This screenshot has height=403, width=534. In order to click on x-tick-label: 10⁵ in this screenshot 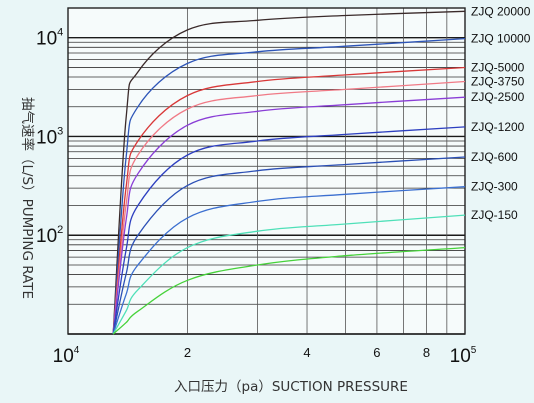, I will do `click(463, 356)`.